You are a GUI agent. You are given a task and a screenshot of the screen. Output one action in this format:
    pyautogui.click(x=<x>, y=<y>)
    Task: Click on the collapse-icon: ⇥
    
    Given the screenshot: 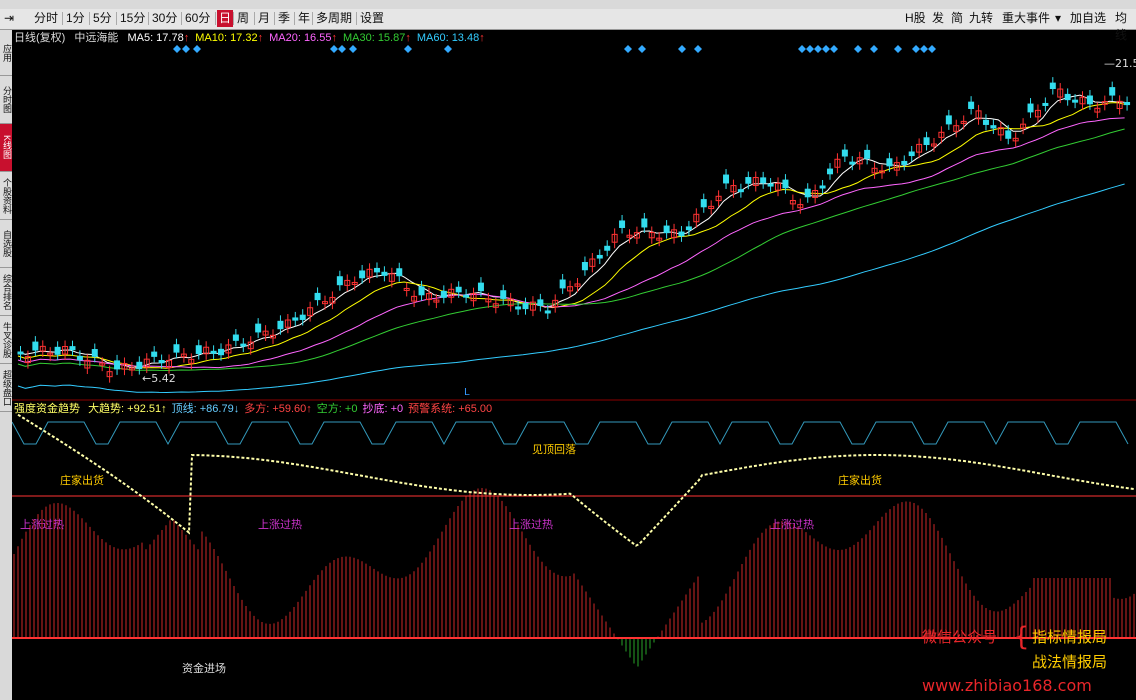 What is the action you would take?
    pyautogui.click(x=9, y=18)
    